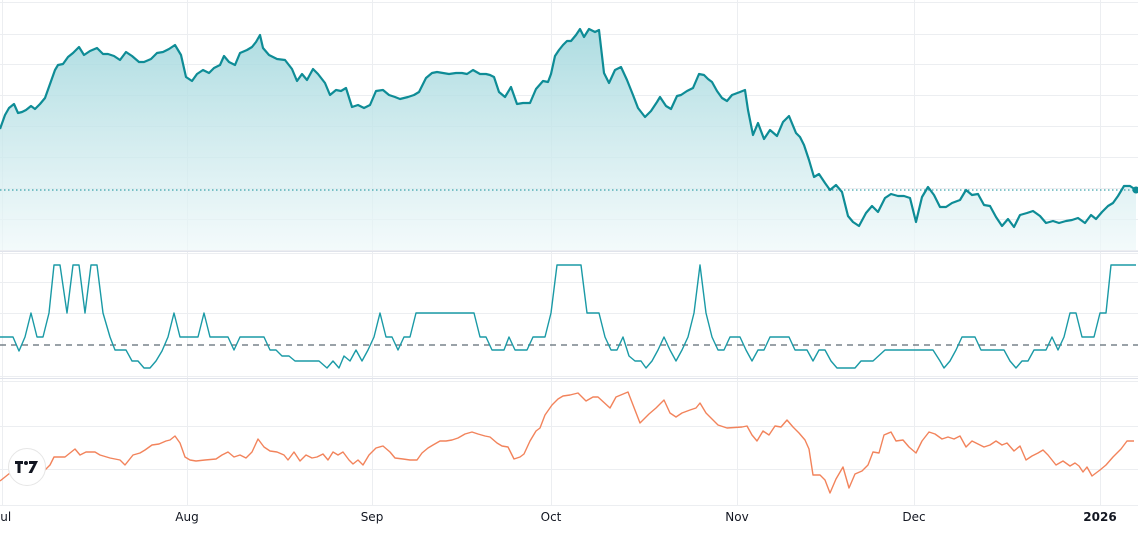 This screenshot has width=1138, height=535. I want to click on time-axis-label: Sep, so click(372, 517).